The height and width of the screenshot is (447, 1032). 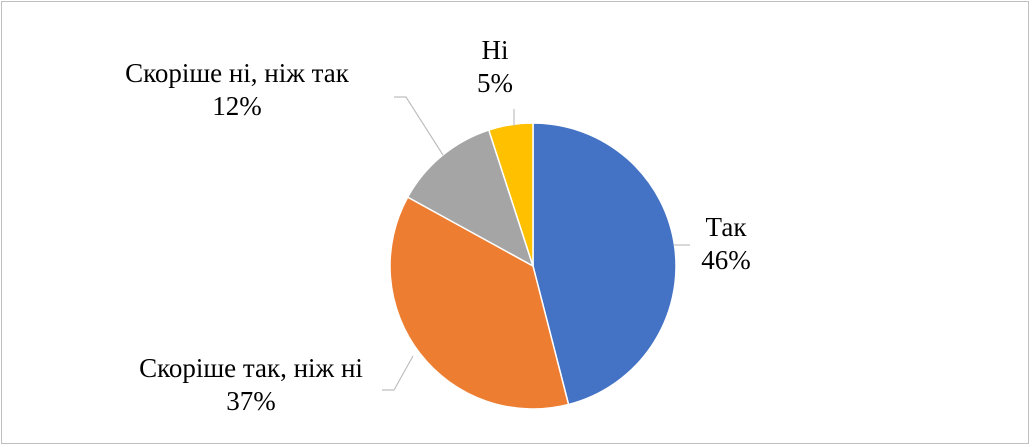 What do you see at coordinates (237, 73) in the screenshot?
I see `data-label-category: Скоріше ні, ніж так` at bounding box center [237, 73].